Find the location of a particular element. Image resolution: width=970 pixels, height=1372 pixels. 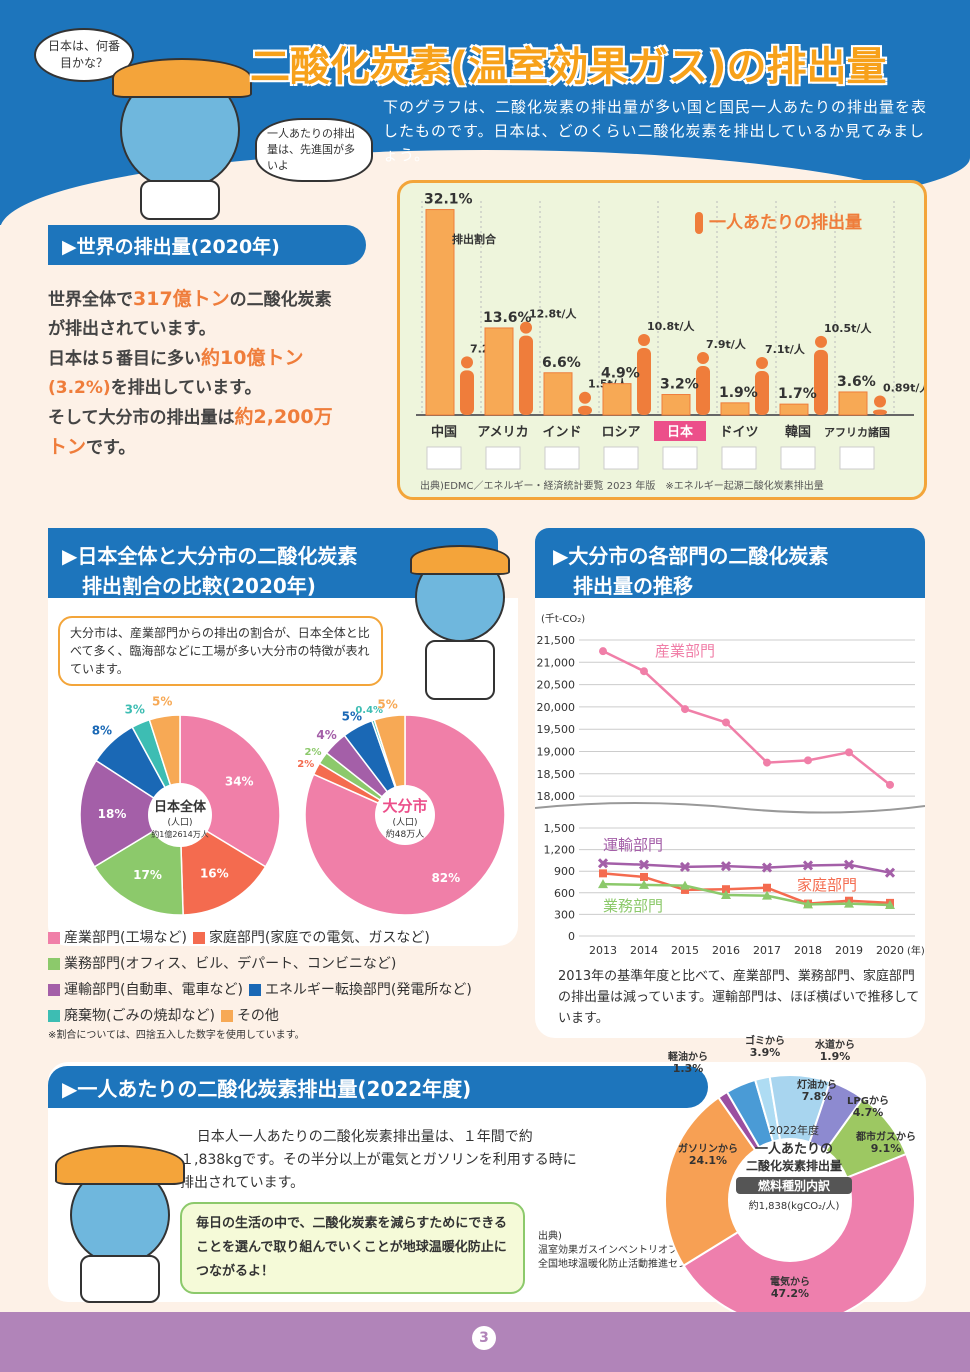

japan-pie-chart: 34% 16% 17% 18% 8% 3% 5% 日本全体 (人口)約1億2614万人 is located at coordinates (180, 805).